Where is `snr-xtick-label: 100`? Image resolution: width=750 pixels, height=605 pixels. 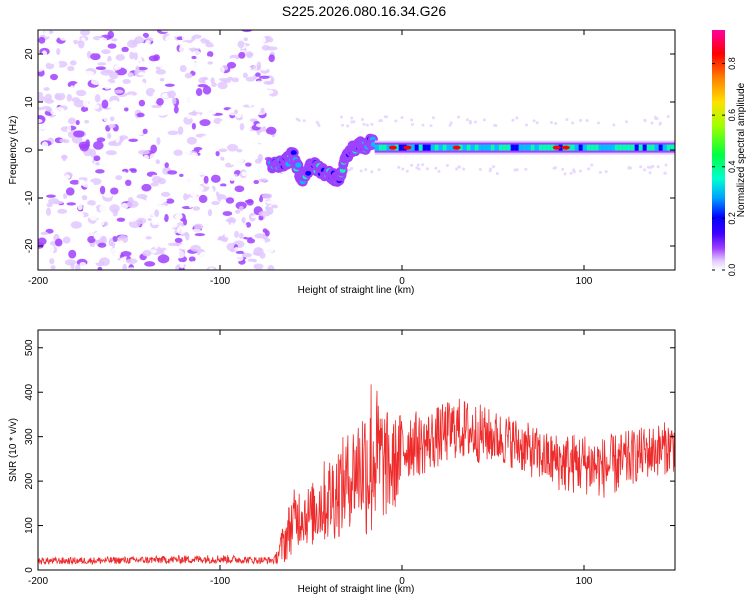
snr-xtick-label: 100 is located at coordinates (584, 581).